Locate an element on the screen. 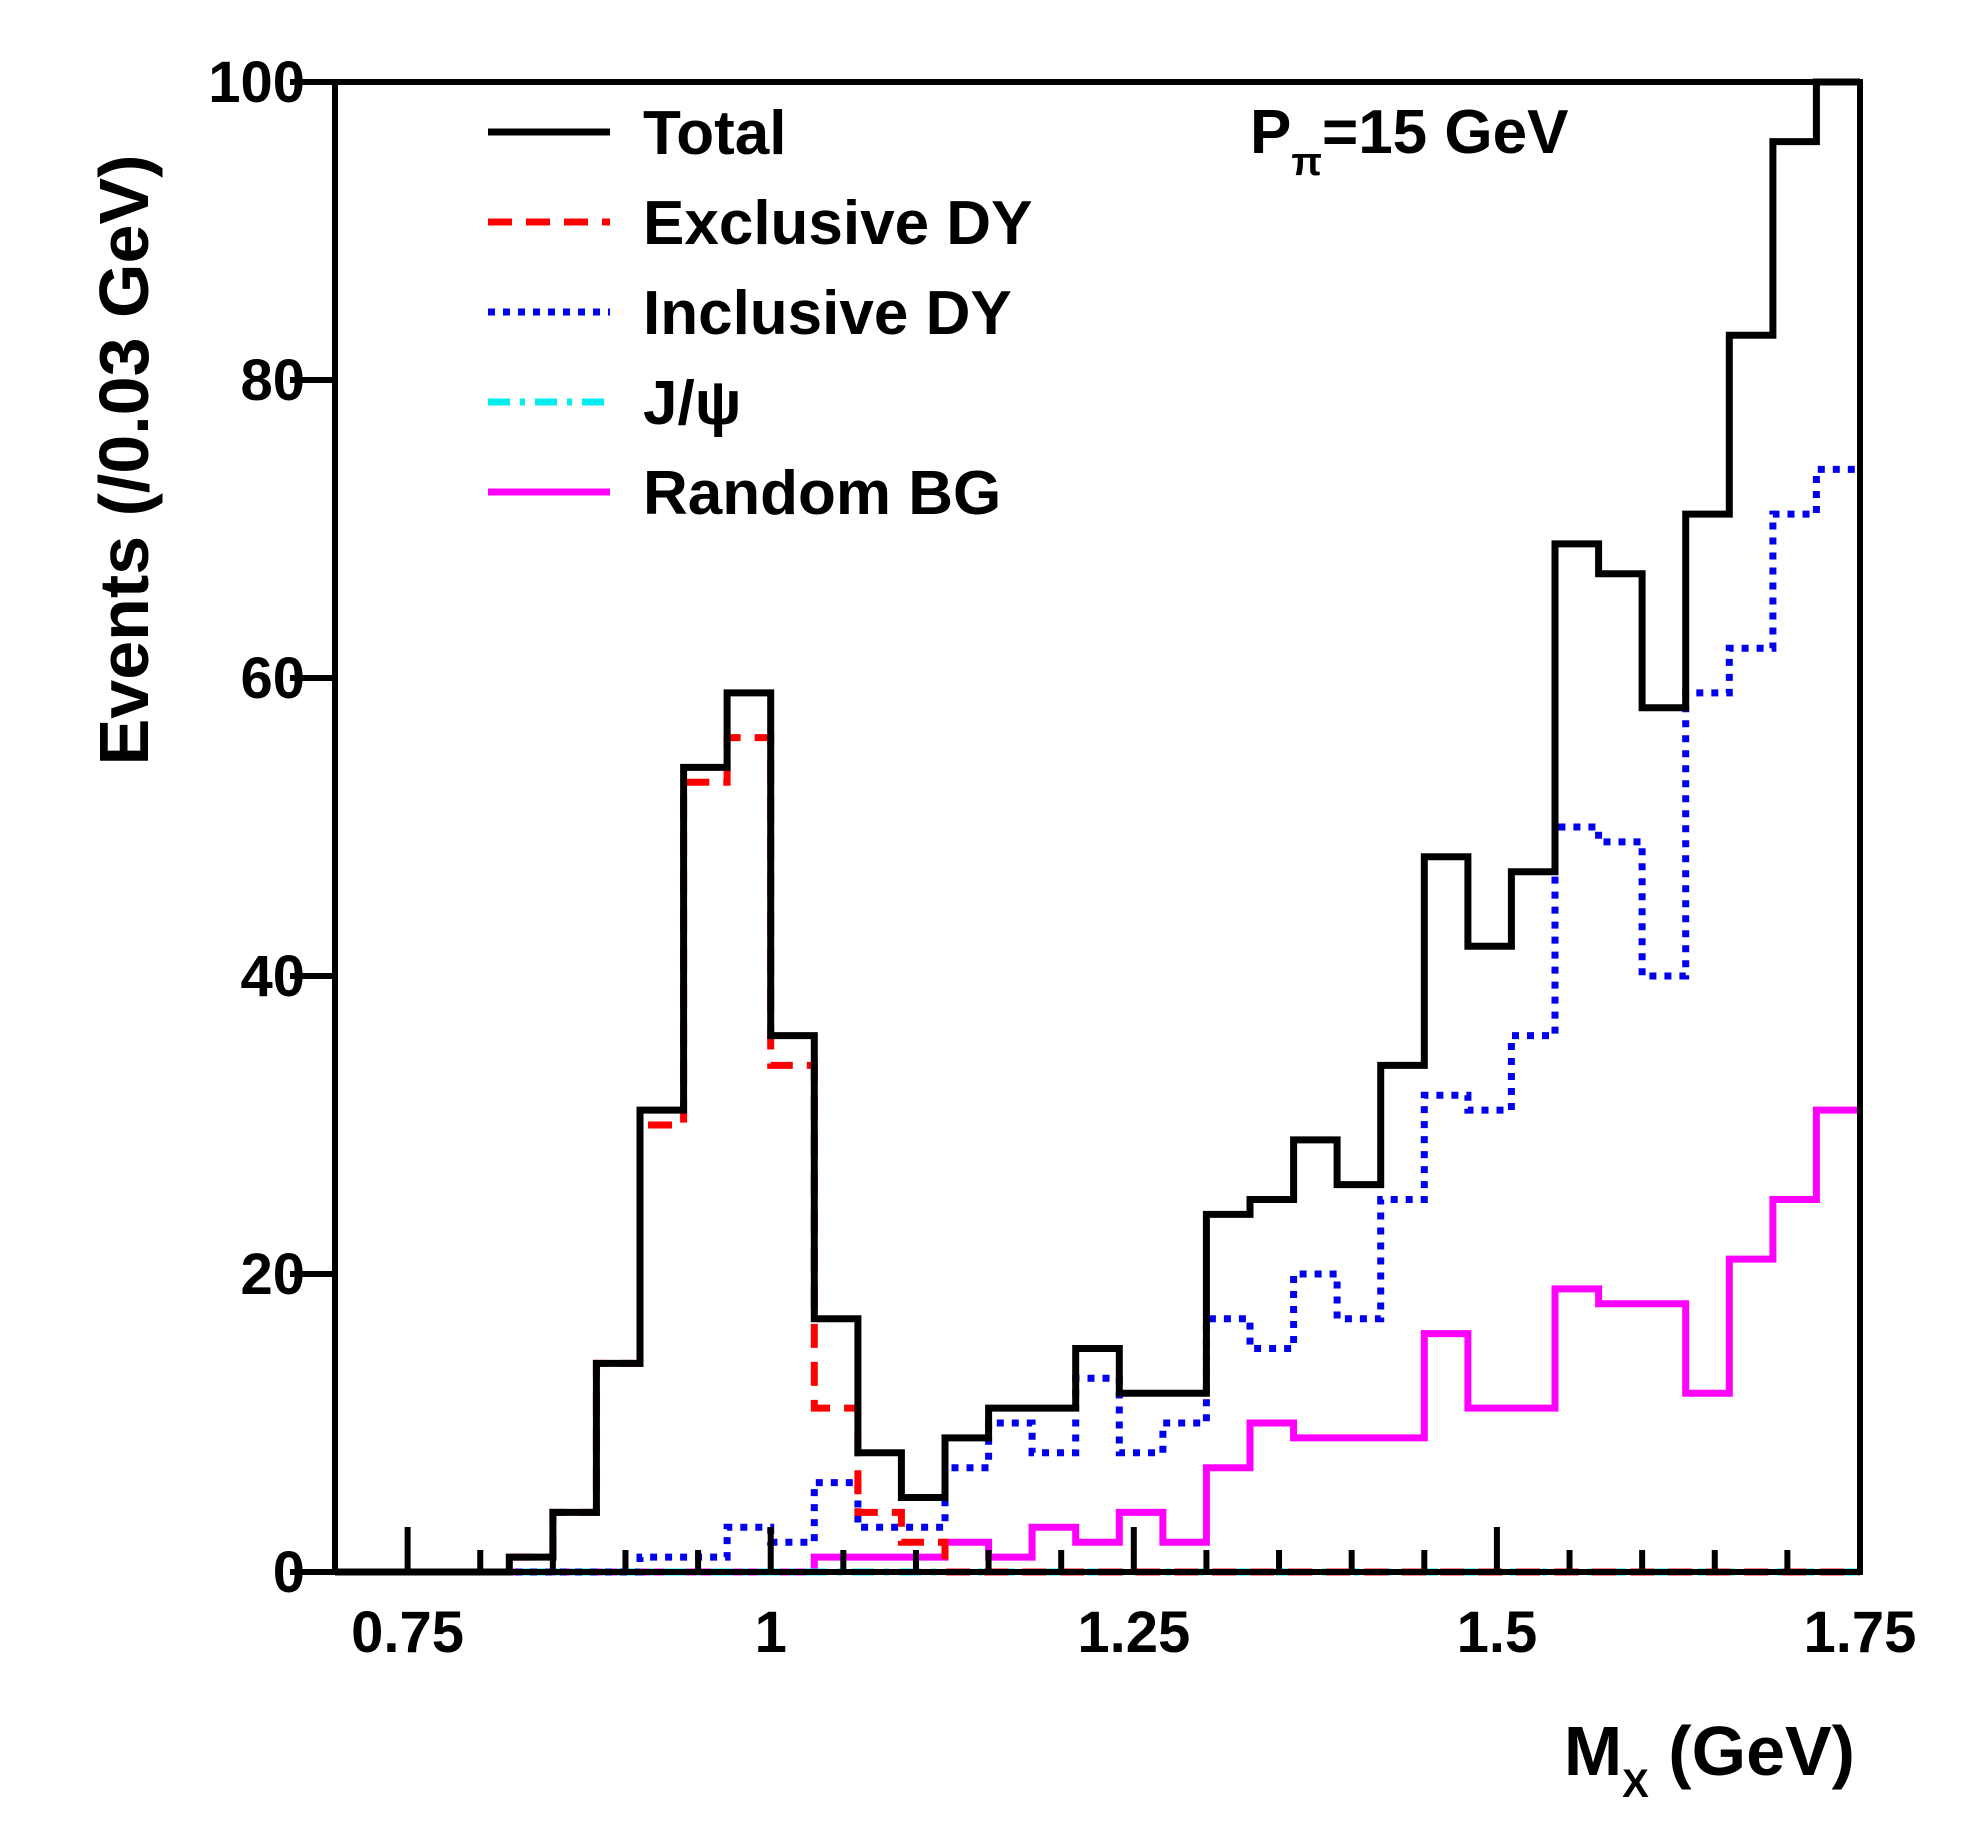 The height and width of the screenshot is (1847, 1961). x-tick-label: 1.75 is located at coordinates (1860, 1632).